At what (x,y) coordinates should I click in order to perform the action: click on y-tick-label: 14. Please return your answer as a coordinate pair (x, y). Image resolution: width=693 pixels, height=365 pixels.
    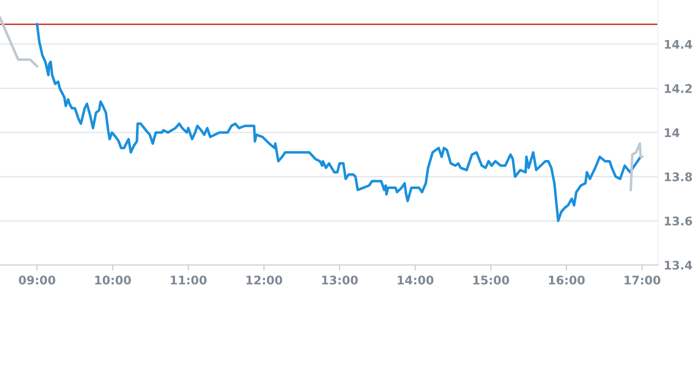
    Looking at the image, I should click on (672, 132).